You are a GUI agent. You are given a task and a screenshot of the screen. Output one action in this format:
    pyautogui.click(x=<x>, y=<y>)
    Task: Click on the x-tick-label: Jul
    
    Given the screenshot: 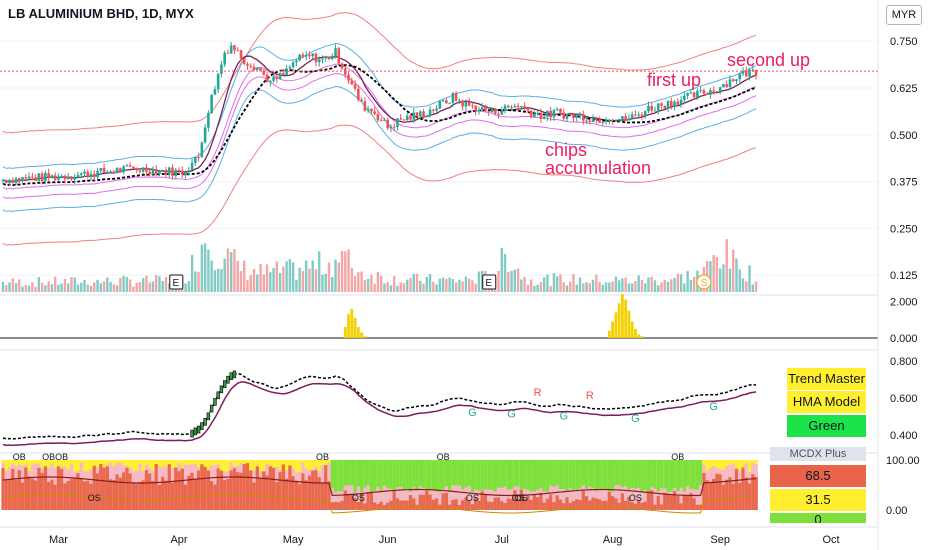 What is the action you would take?
    pyautogui.click(x=502, y=540)
    